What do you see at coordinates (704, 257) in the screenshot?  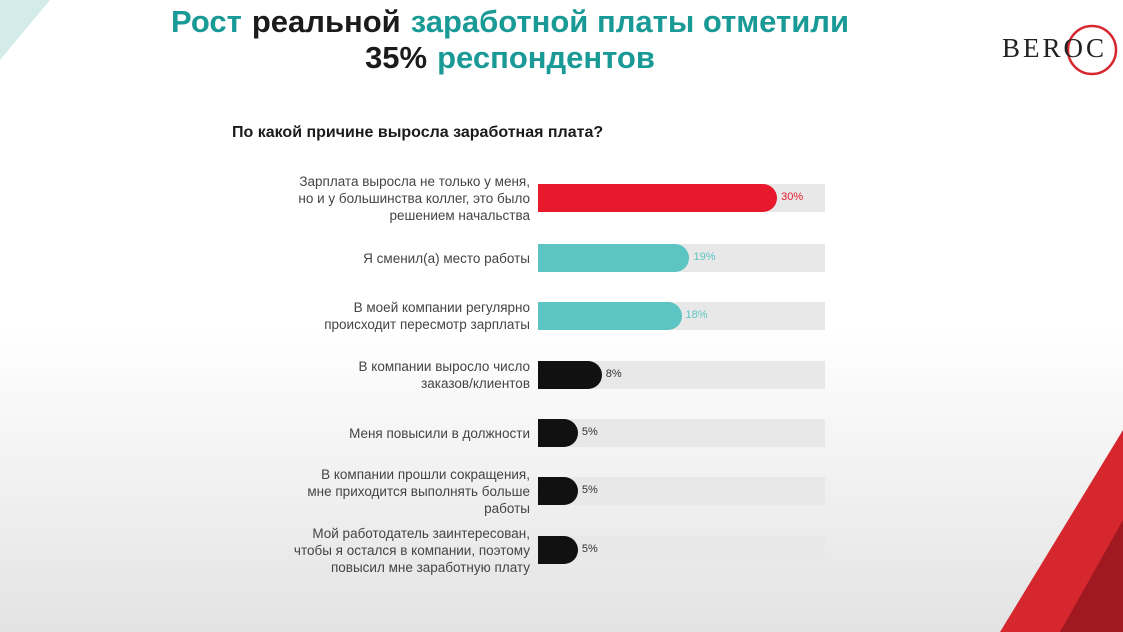 I see `value-label: 19%` at bounding box center [704, 257].